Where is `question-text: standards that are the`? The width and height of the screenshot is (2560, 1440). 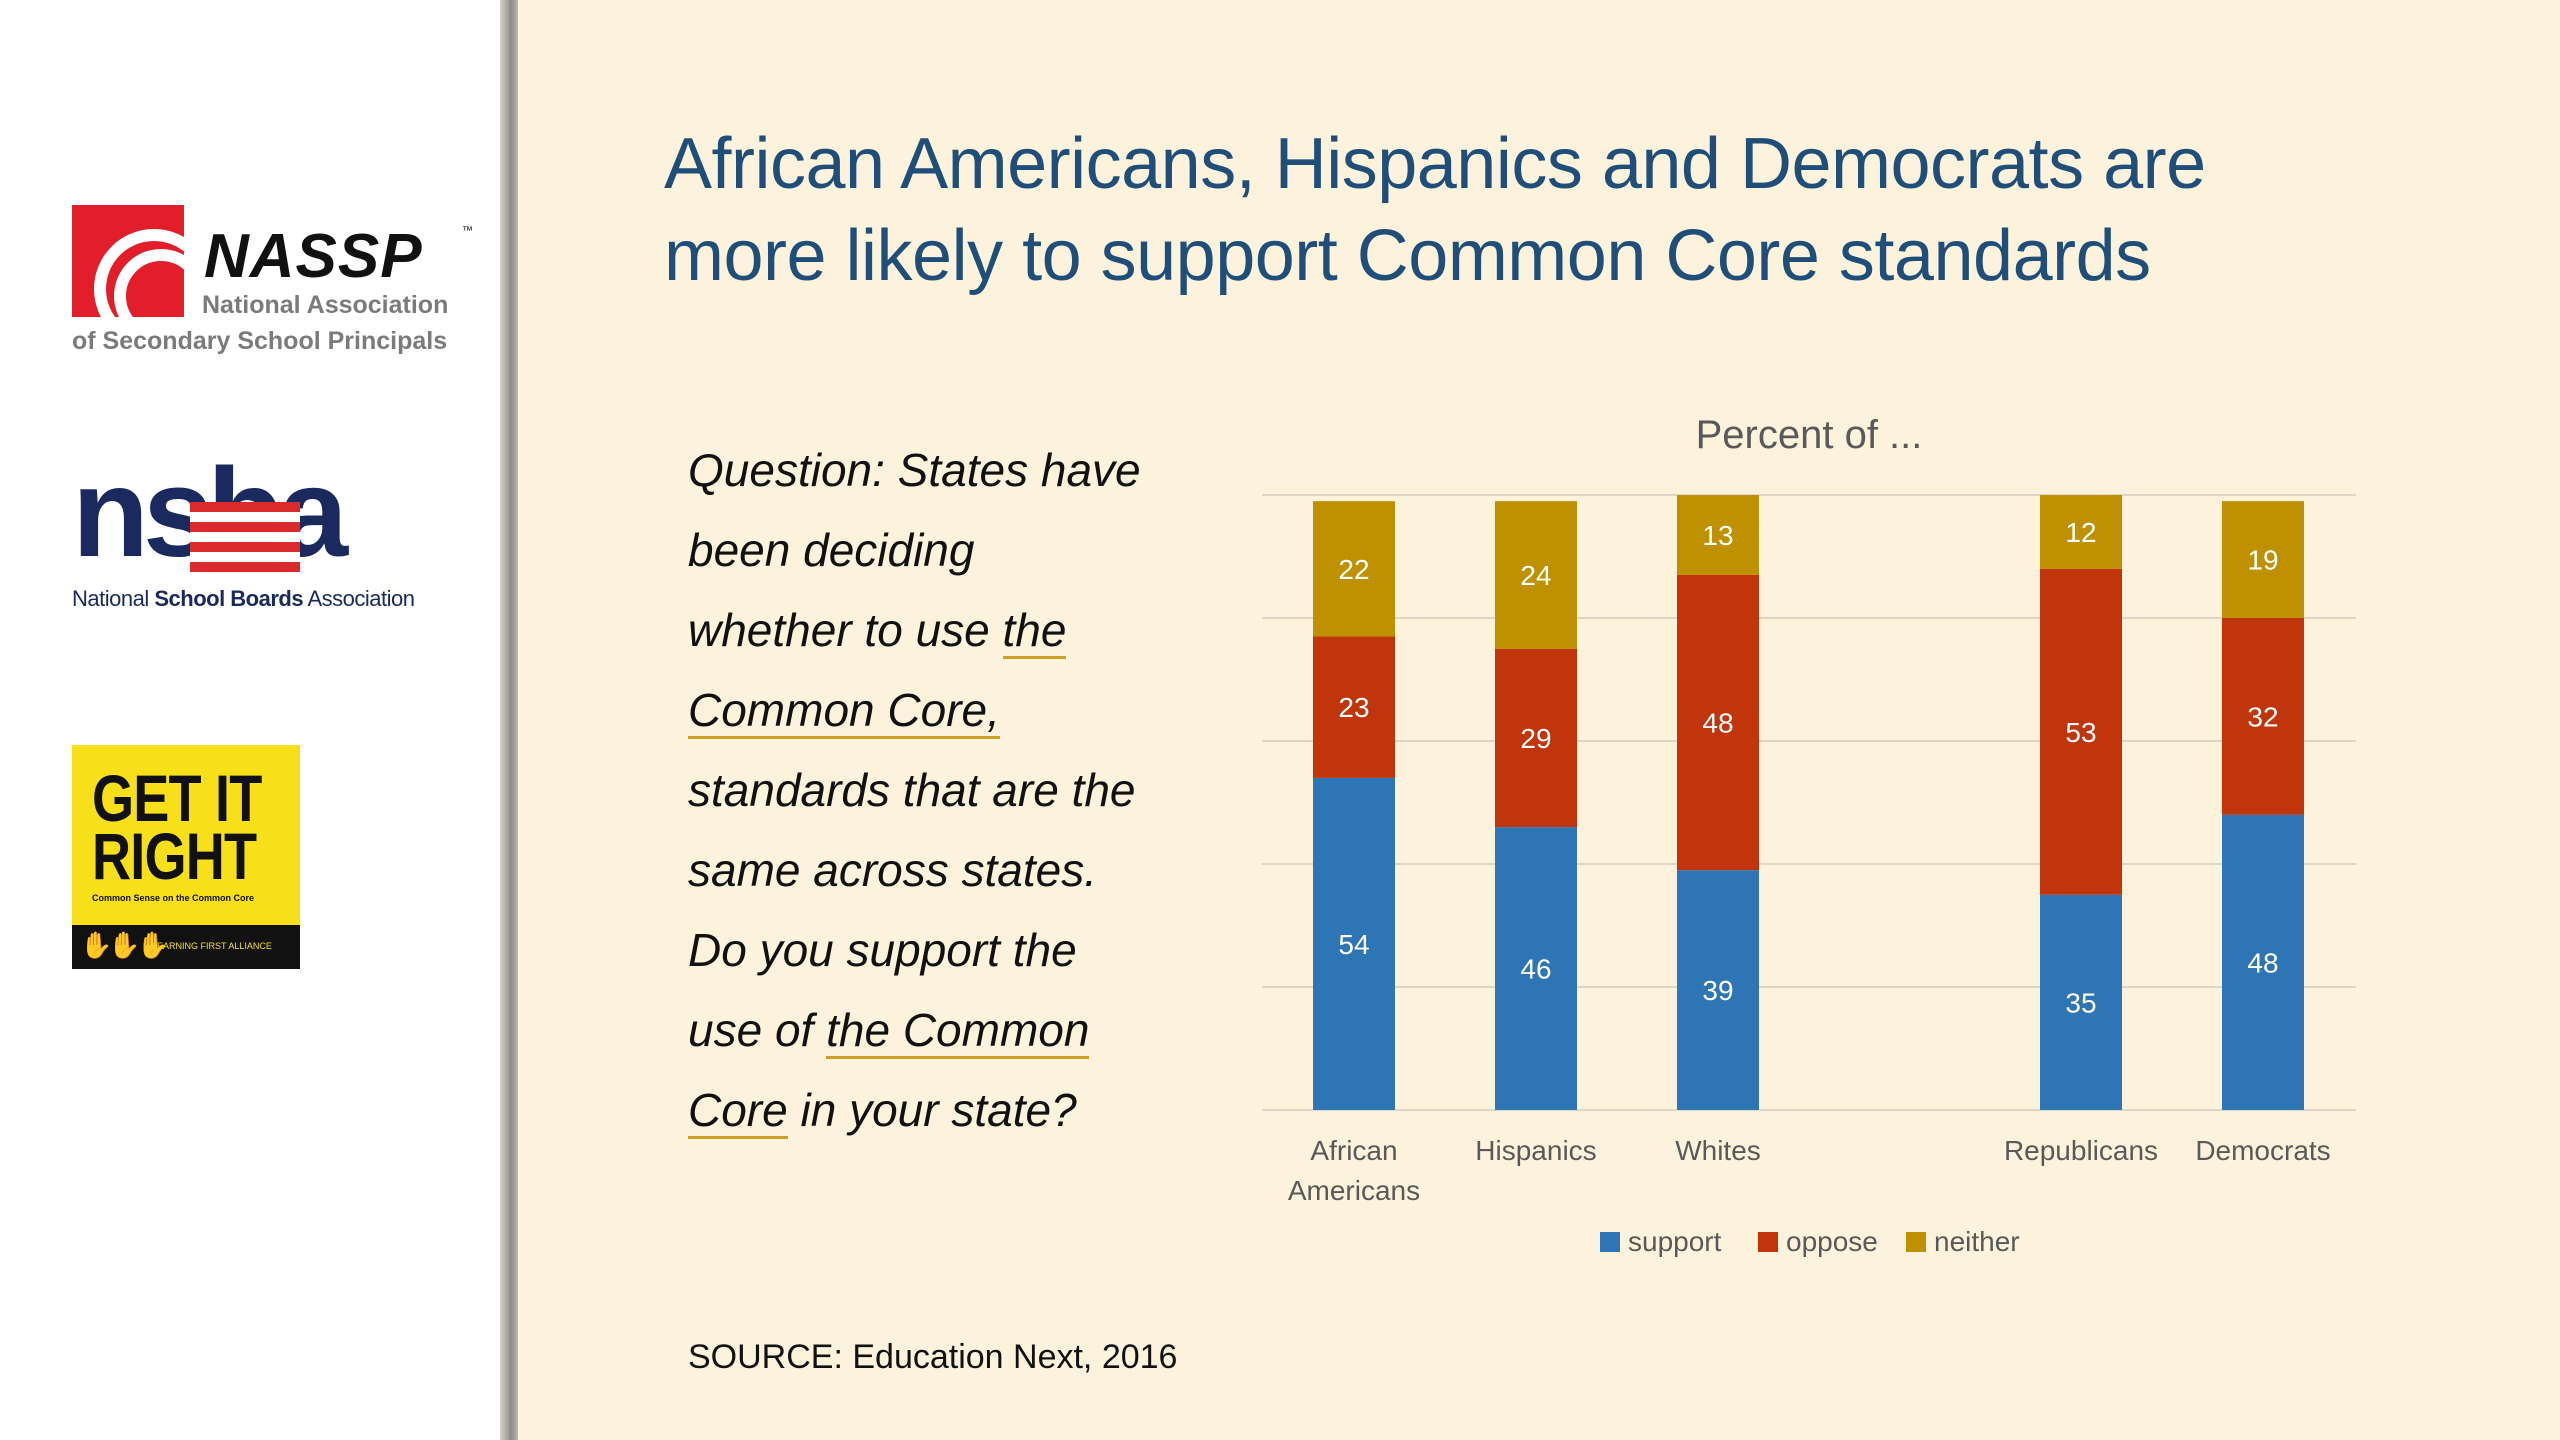
question-text: standards that are the is located at coordinates (912, 790).